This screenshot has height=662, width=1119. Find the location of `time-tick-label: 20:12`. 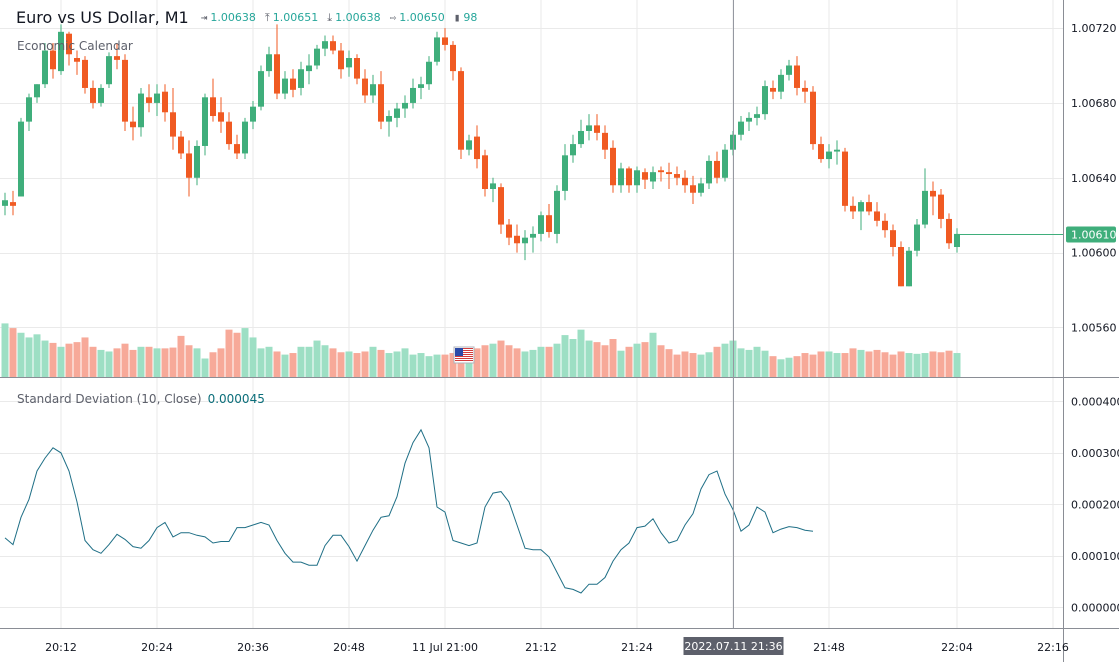

time-tick-label: 20:12 is located at coordinates (61, 647).